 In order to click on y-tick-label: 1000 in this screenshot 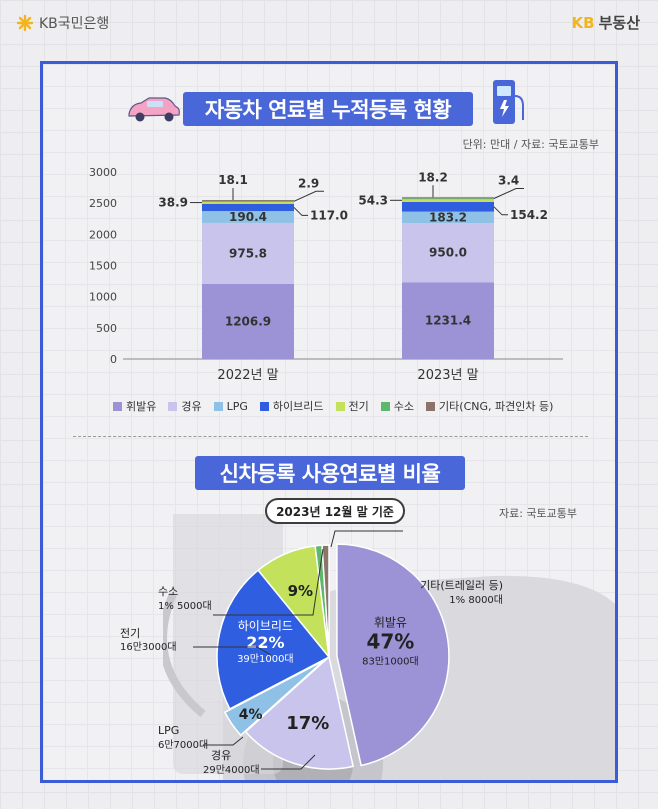, I will do `click(103, 297)`.